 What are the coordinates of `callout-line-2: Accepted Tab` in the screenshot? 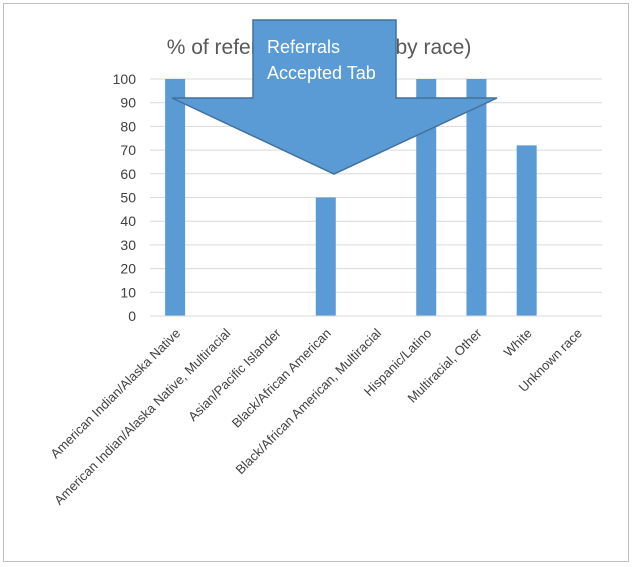 It's located at (321, 73).